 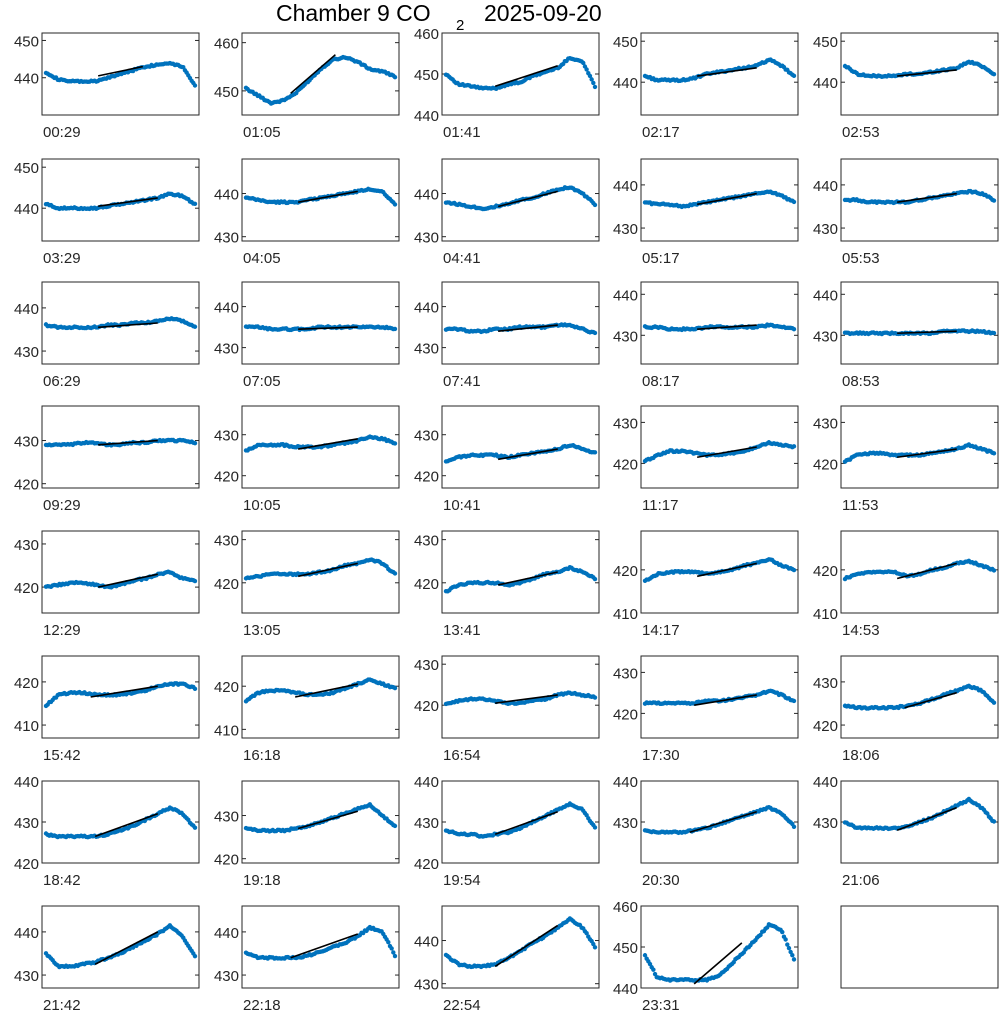 What do you see at coordinates (307, 834) in the screenshot?
I see `subplot: 420 430 19:18` at bounding box center [307, 834].